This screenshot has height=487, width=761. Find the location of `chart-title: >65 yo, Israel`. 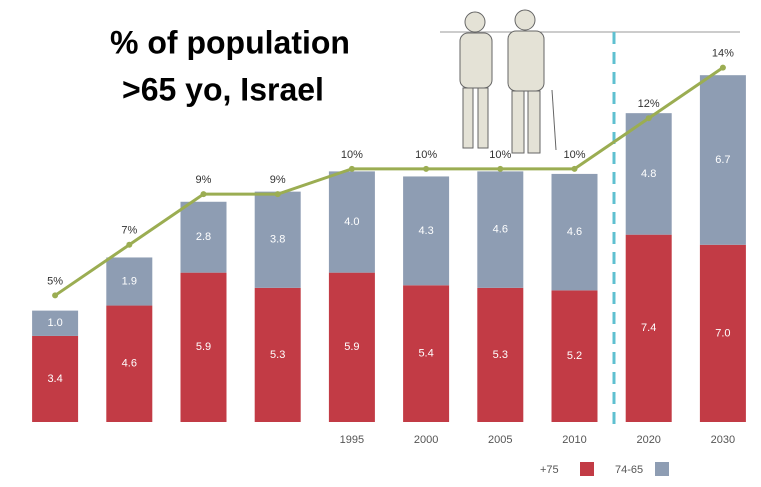

chart-title: >65 yo, Israel is located at coordinates (223, 89).